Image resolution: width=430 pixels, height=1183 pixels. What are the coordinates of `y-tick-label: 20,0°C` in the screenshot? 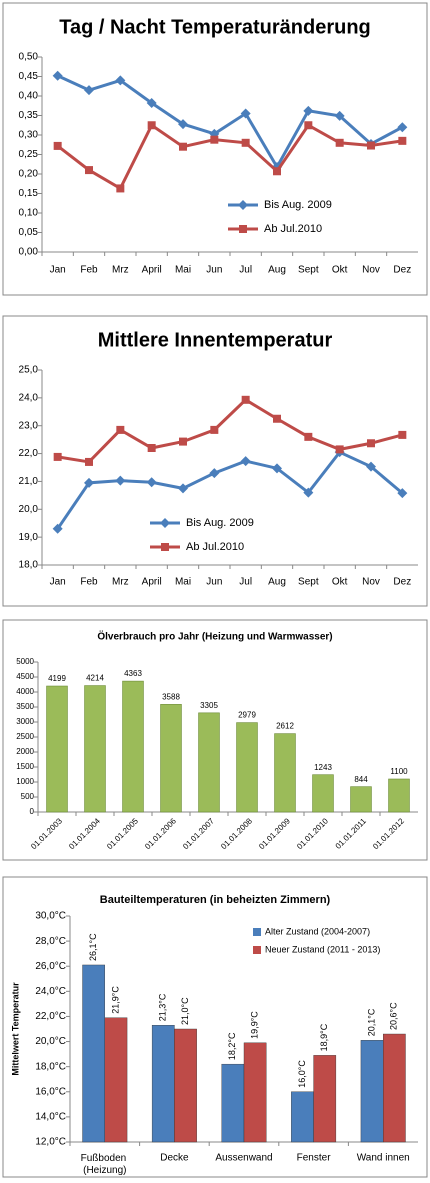 It's located at (50, 1041).